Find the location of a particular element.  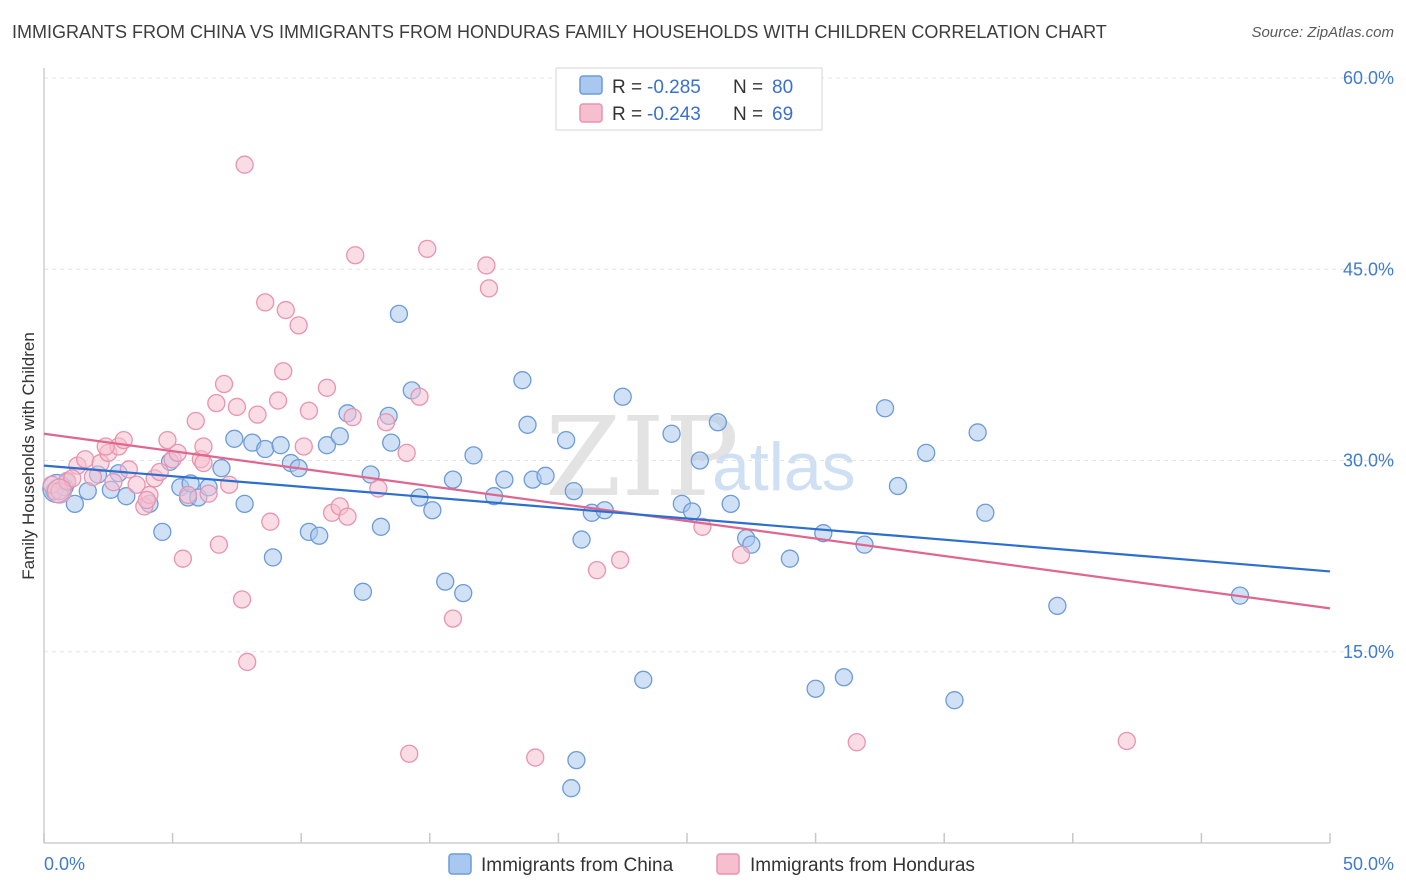

legend-r-label-honduras: R = is located at coordinates (627, 114).